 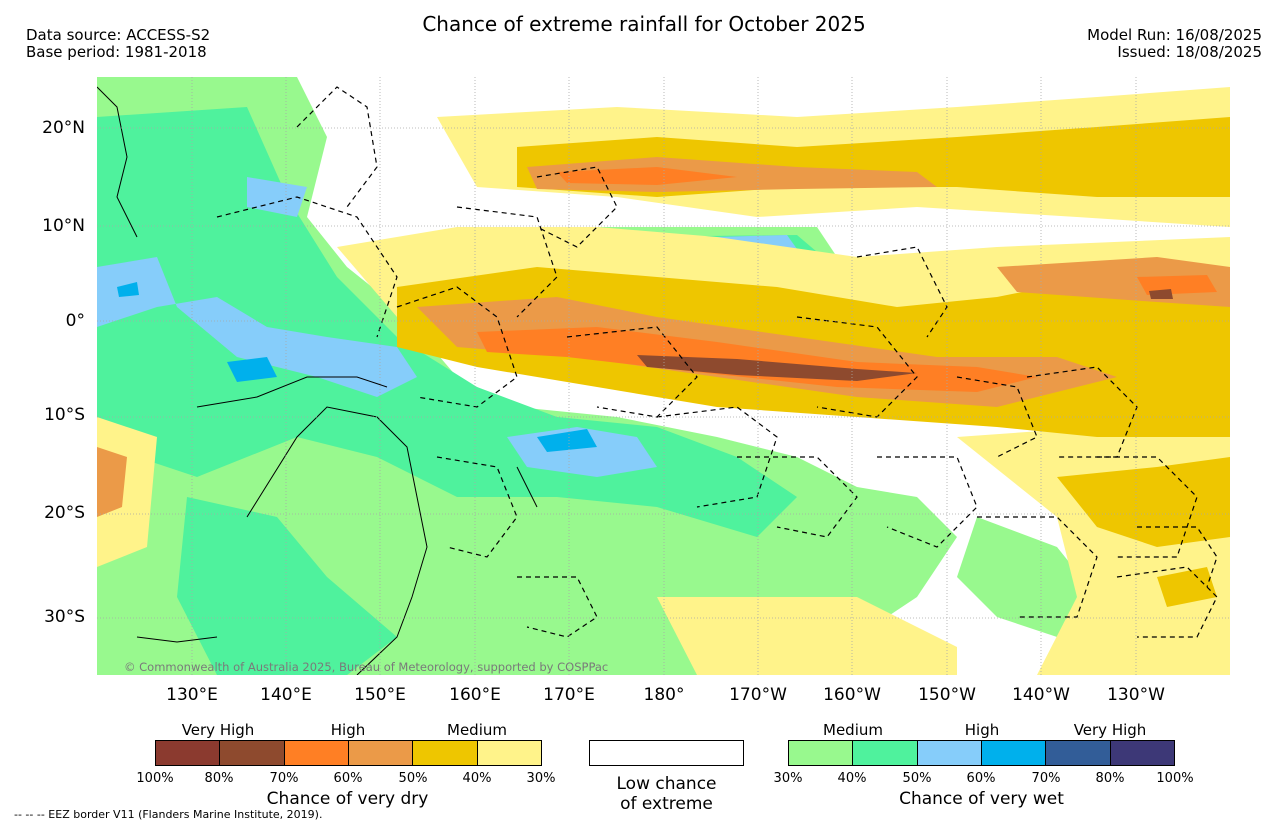 What do you see at coordinates (192, 695) in the screenshot?
I see `lon-label-130e: 130°E` at bounding box center [192, 695].